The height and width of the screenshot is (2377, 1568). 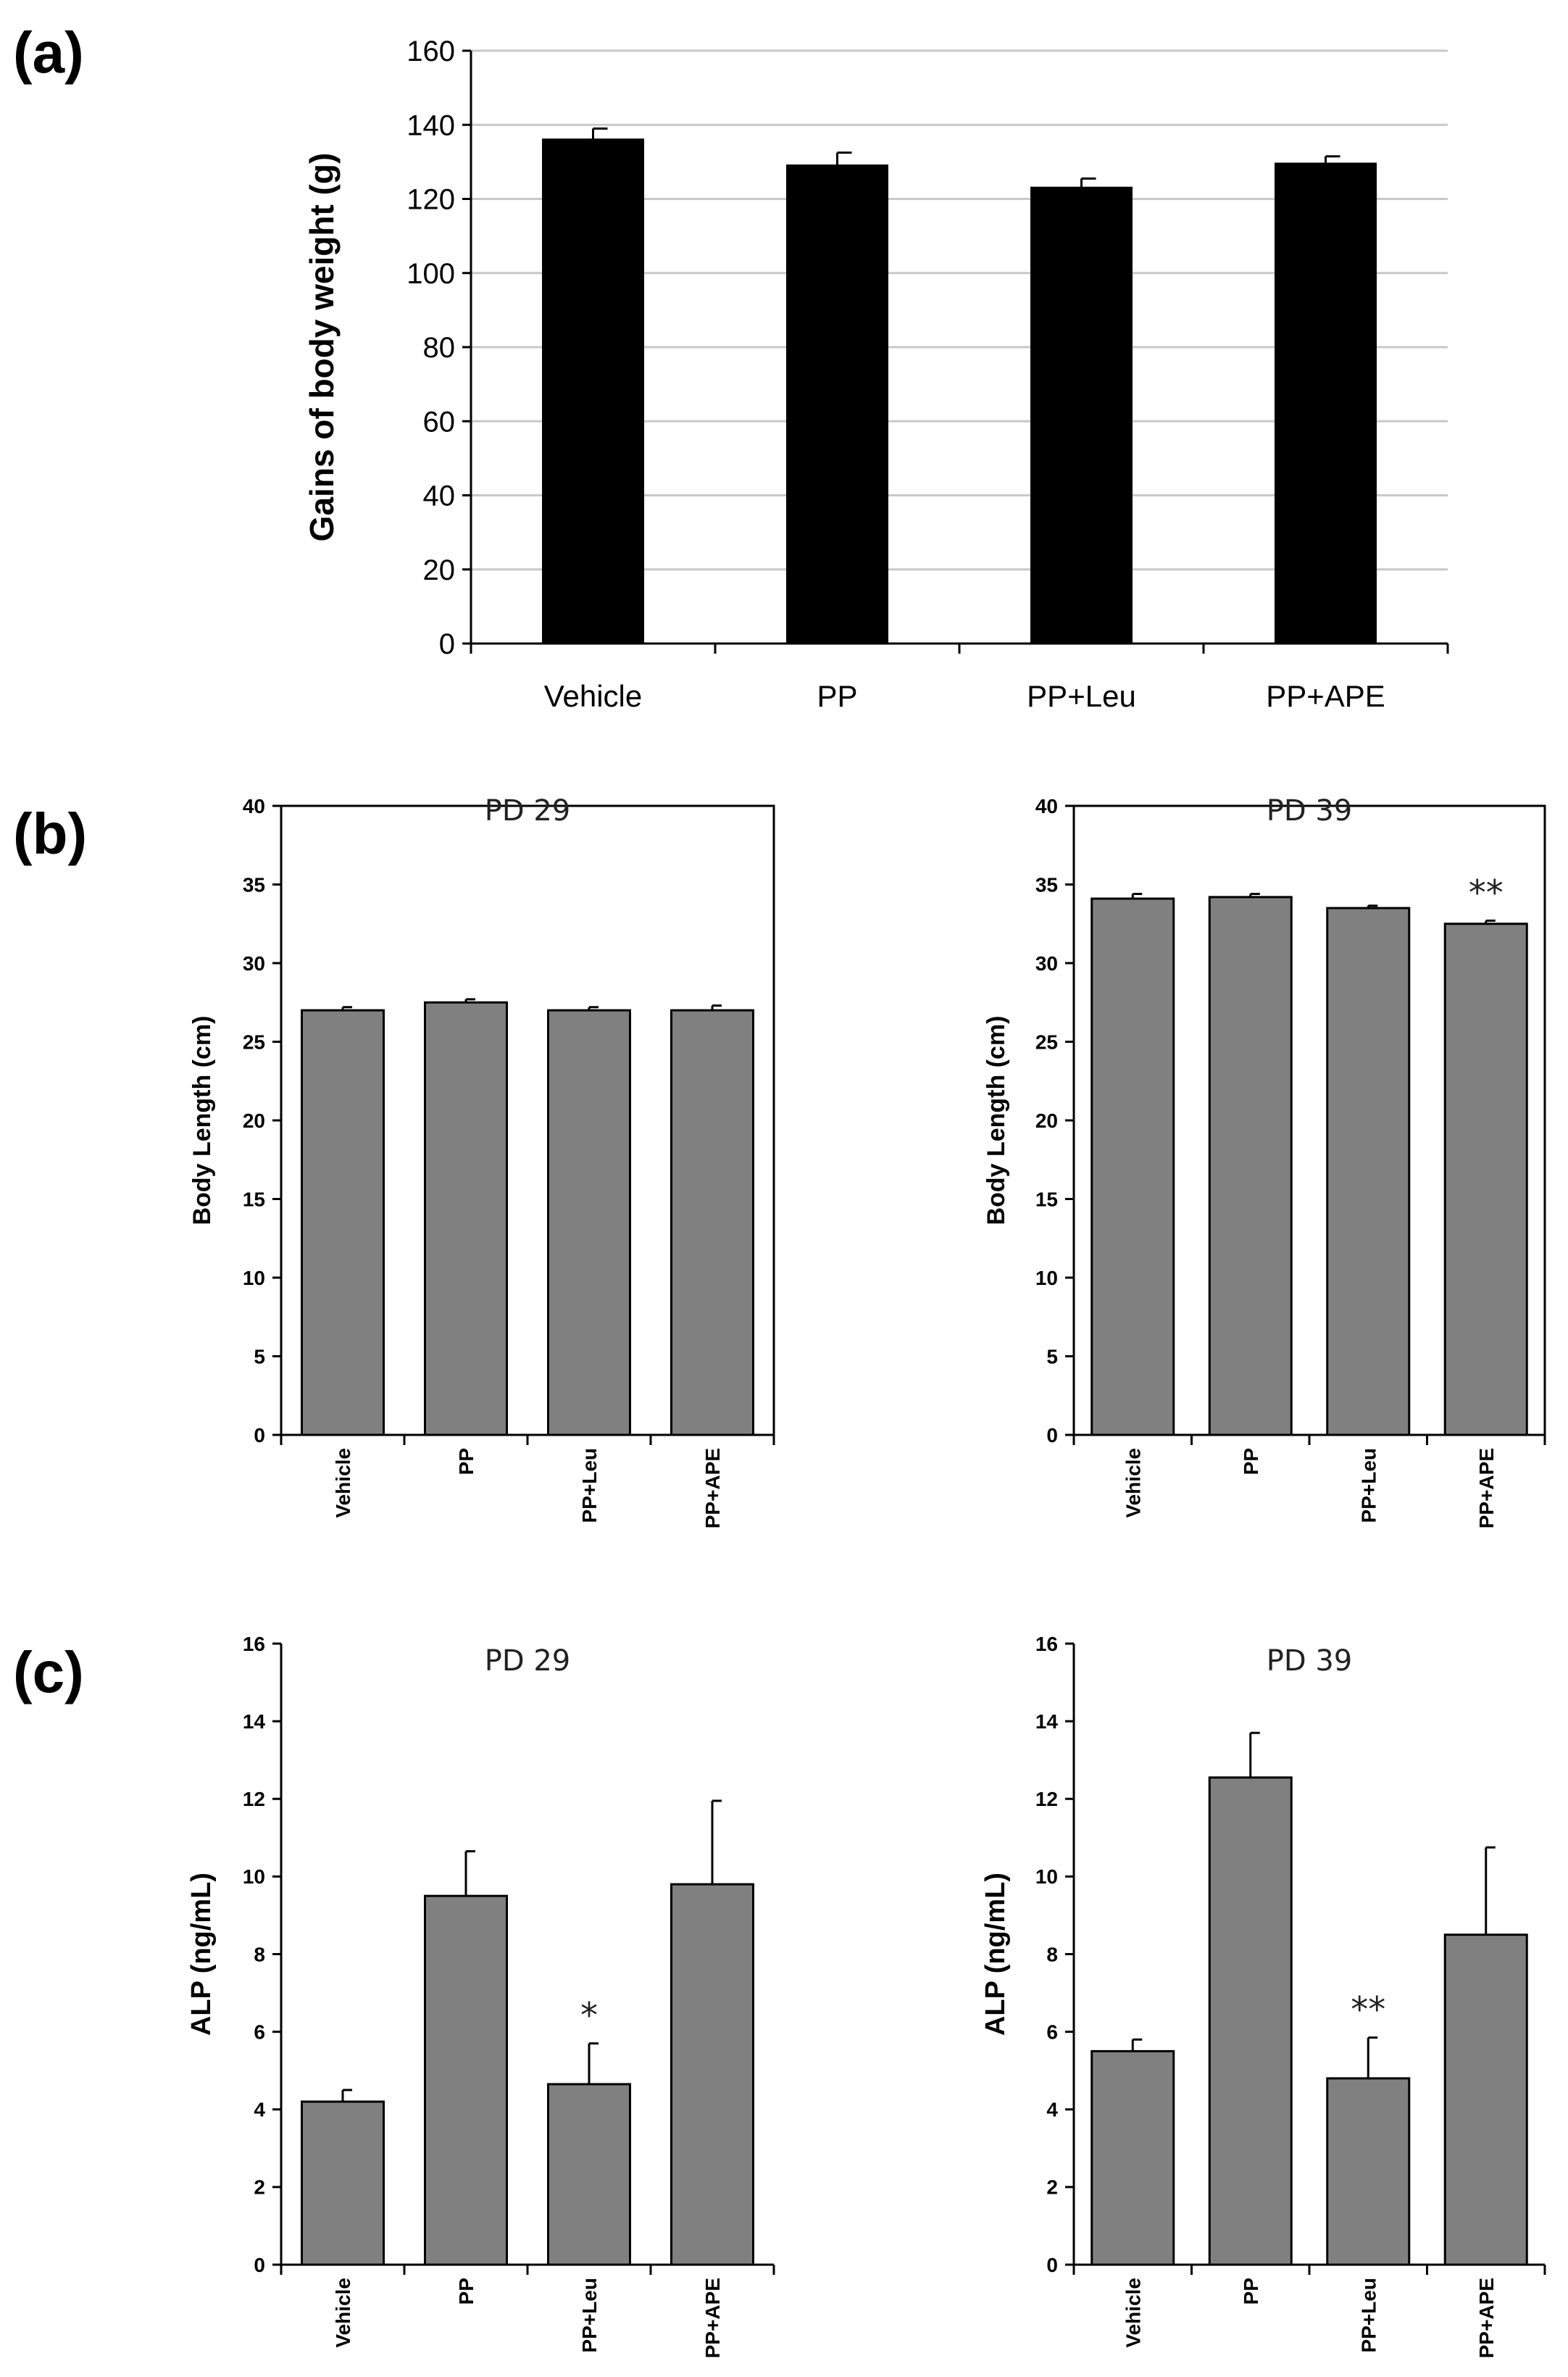 What do you see at coordinates (589, 2016) in the screenshot?
I see `significance-mark: *` at bounding box center [589, 2016].